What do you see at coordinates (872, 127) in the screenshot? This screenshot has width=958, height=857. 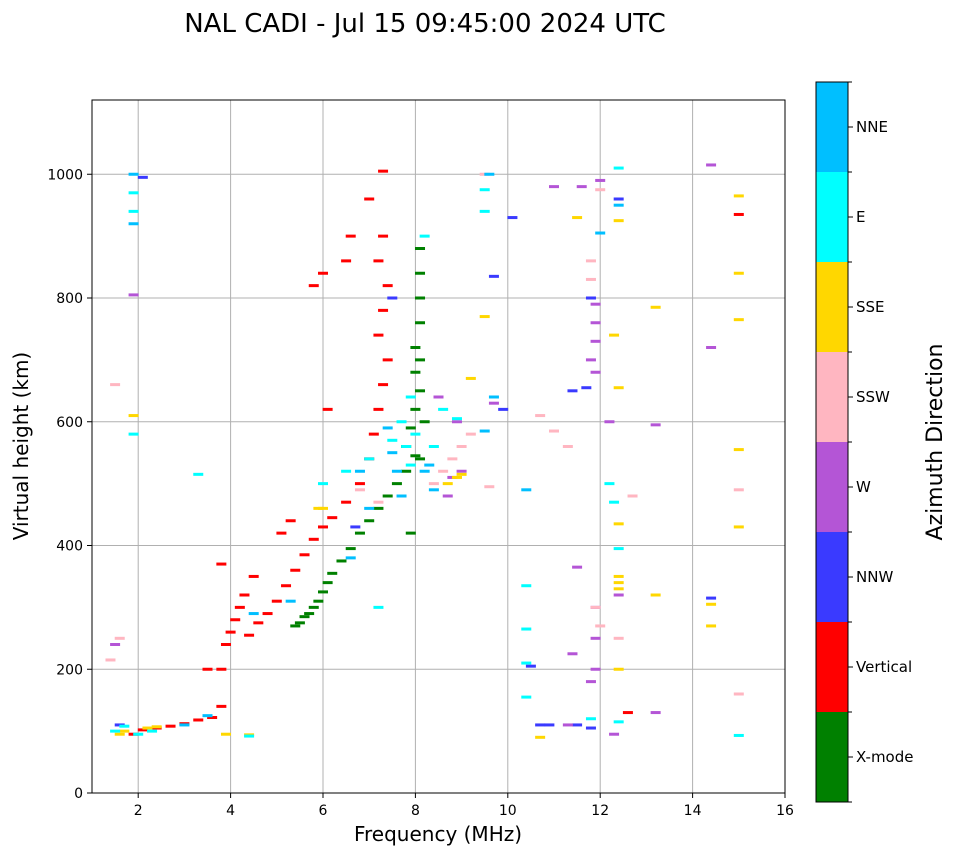 I see `colorbar-tick-label: NNE` at bounding box center [872, 127].